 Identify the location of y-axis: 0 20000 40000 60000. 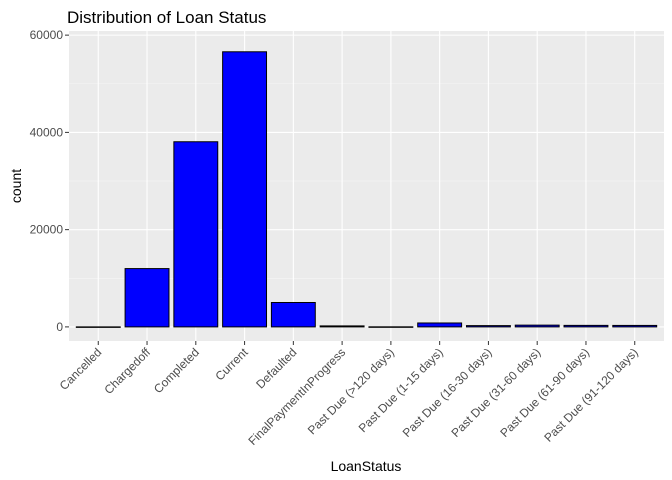
(49, 181).